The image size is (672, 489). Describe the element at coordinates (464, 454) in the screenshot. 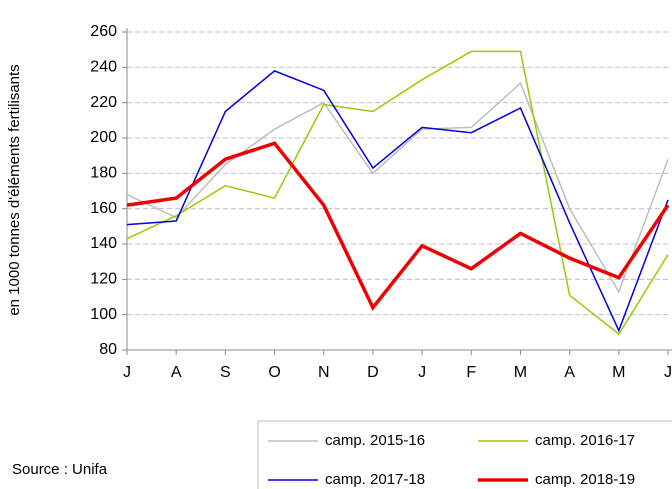

I see `legend-box` at that location.